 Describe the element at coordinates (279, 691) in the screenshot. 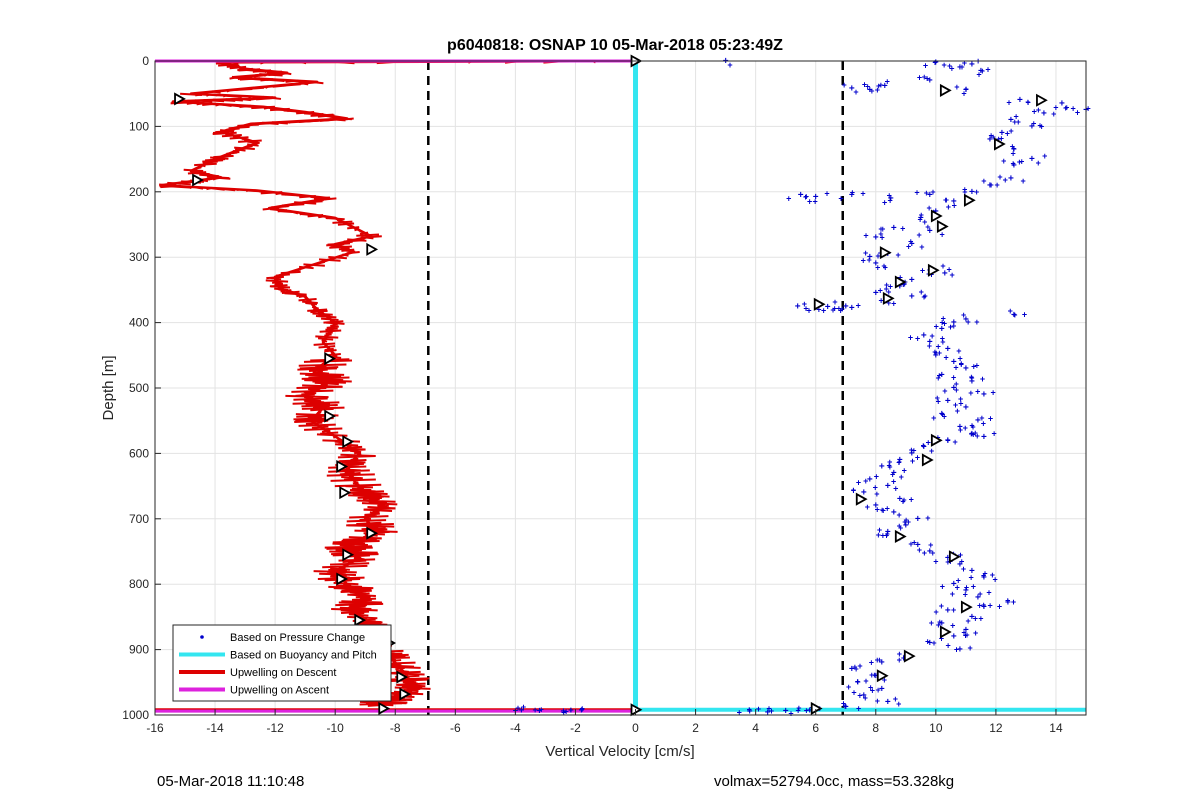

I see `legend-label: Upwelling on Ascent` at that location.